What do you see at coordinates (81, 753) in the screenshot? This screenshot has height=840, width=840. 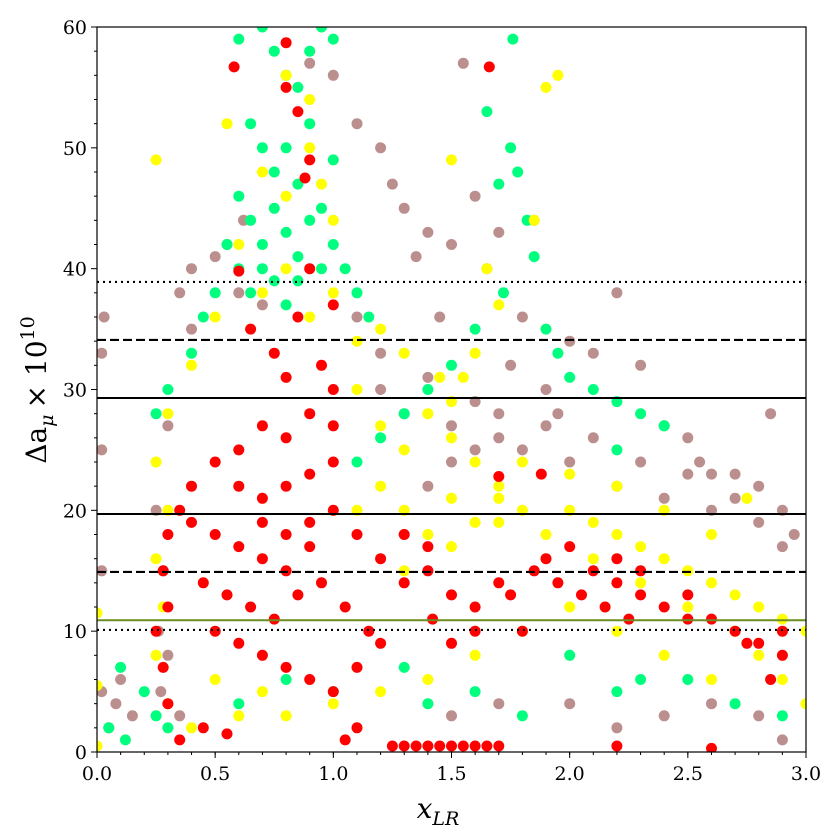 I see `y-tick-label-0: 0` at bounding box center [81, 753].